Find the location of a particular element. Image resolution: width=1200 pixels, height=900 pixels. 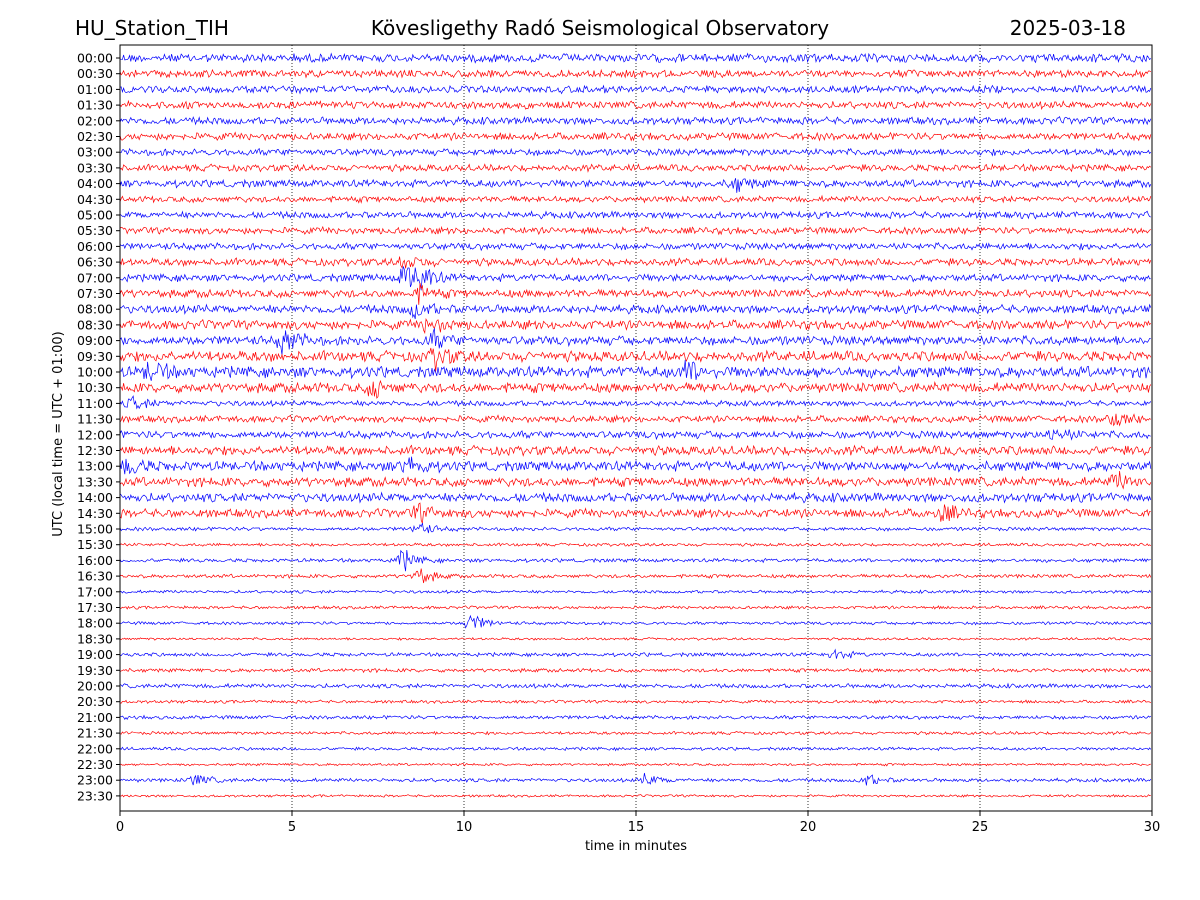

y-tick-label: 16:30 is located at coordinates (95, 576).